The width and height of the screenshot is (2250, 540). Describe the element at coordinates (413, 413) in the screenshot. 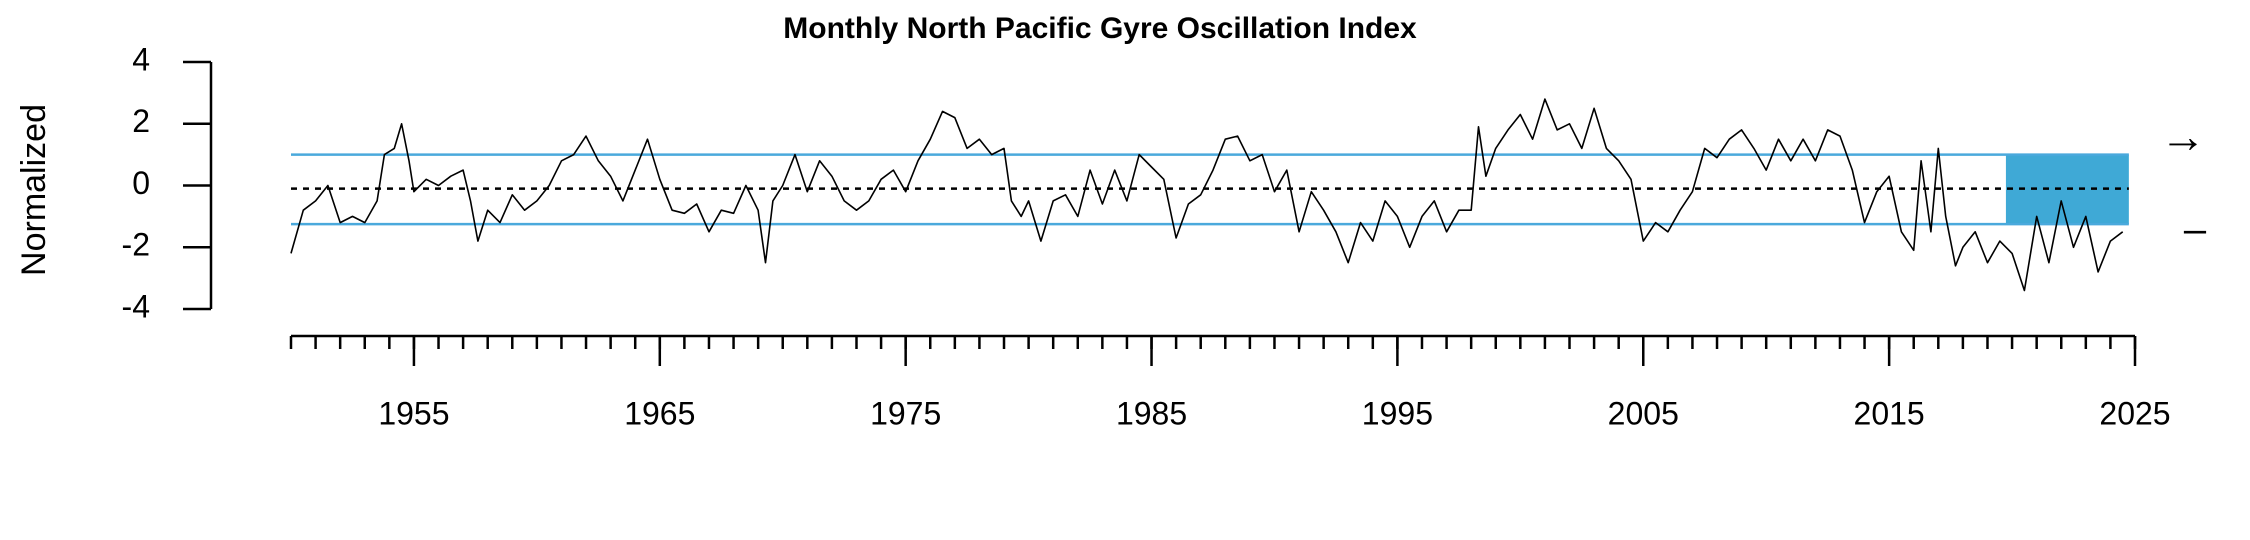

I see `x-tick-label: 1955` at that location.